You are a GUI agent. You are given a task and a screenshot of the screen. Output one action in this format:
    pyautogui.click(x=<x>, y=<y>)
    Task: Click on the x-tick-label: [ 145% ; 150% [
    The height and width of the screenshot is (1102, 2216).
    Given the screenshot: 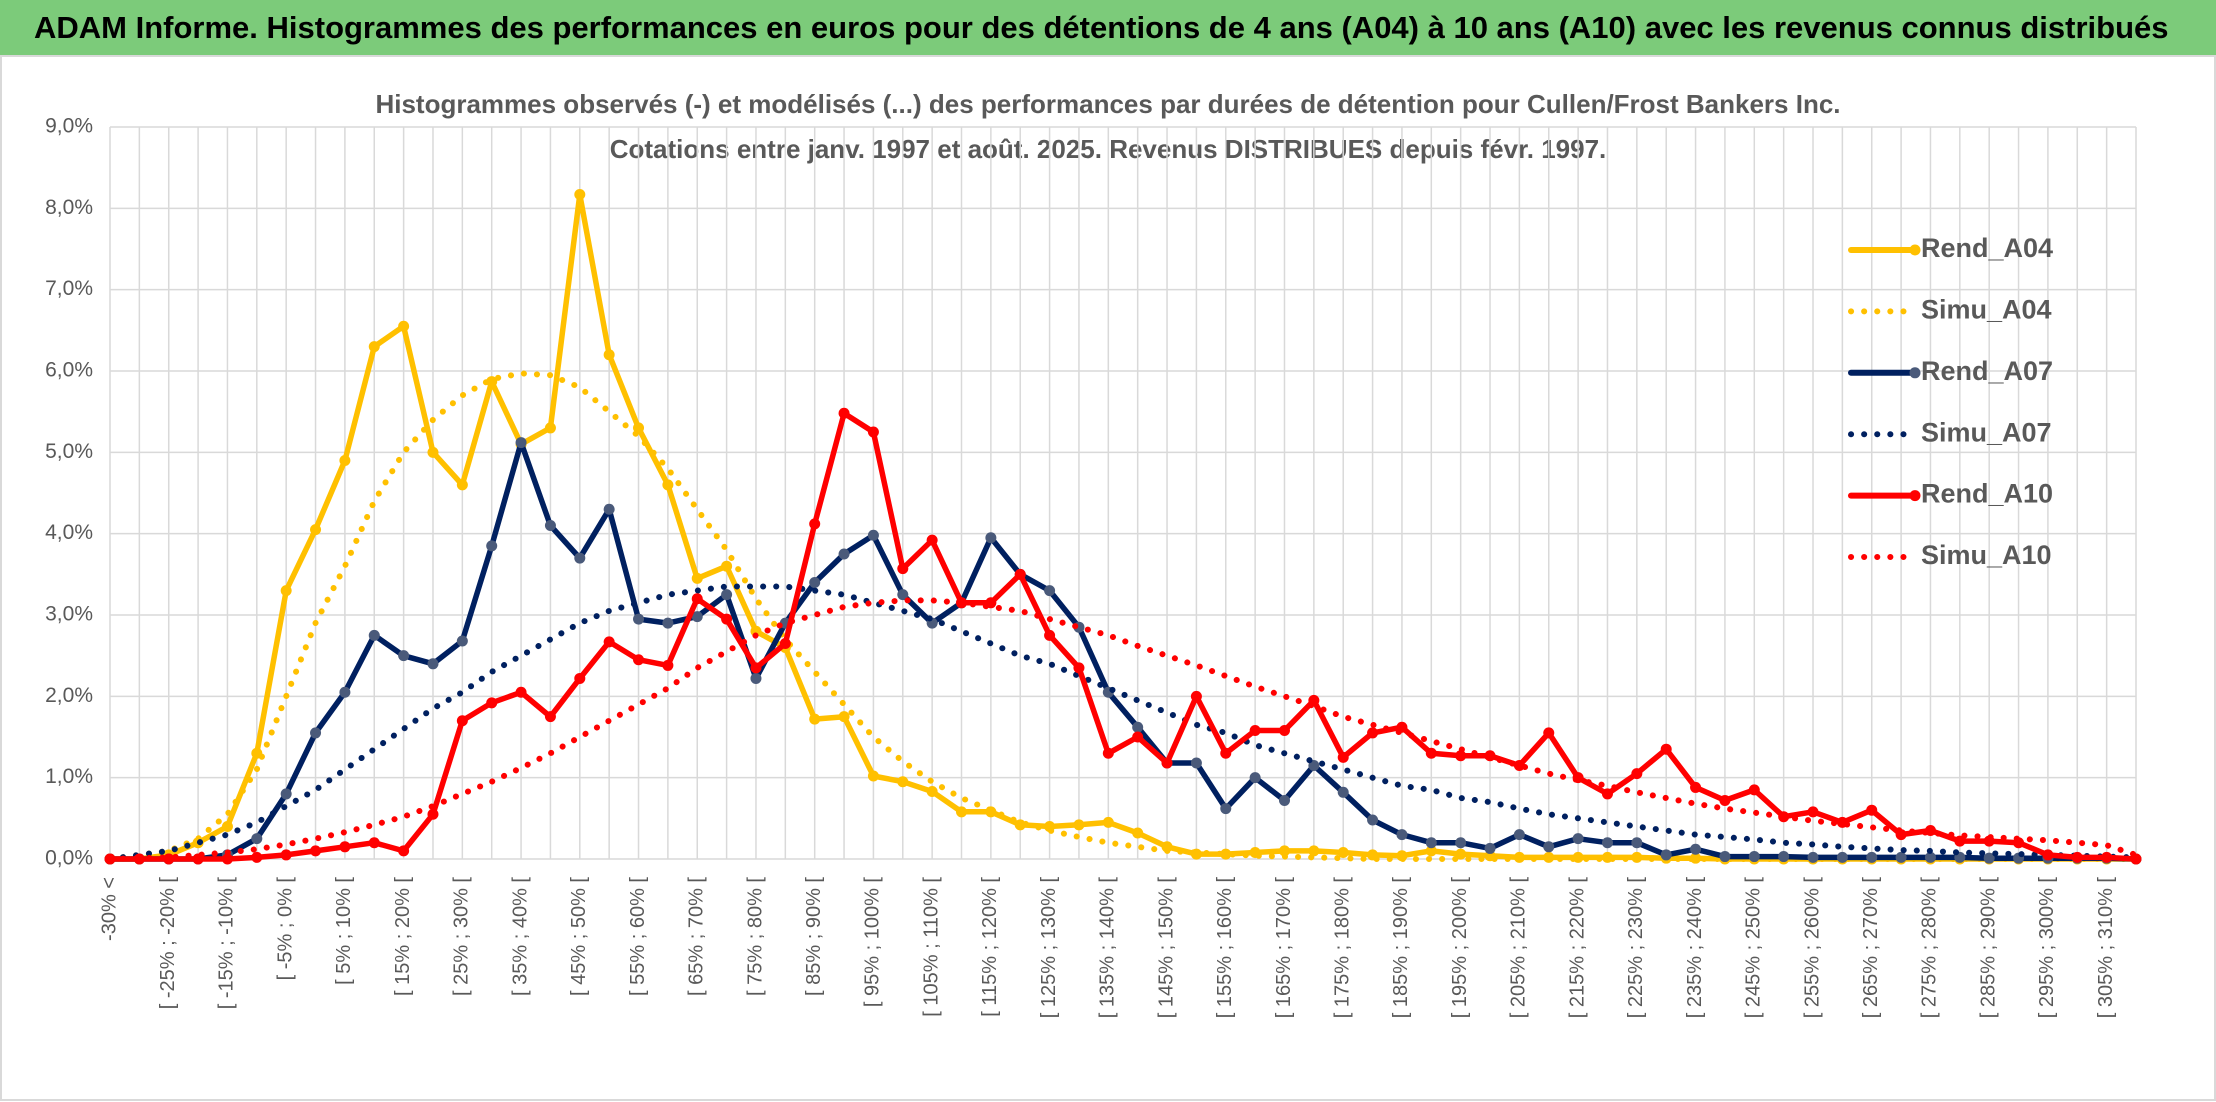 What is the action you would take?
    pyautogui.click(x=1166, y=948)
    